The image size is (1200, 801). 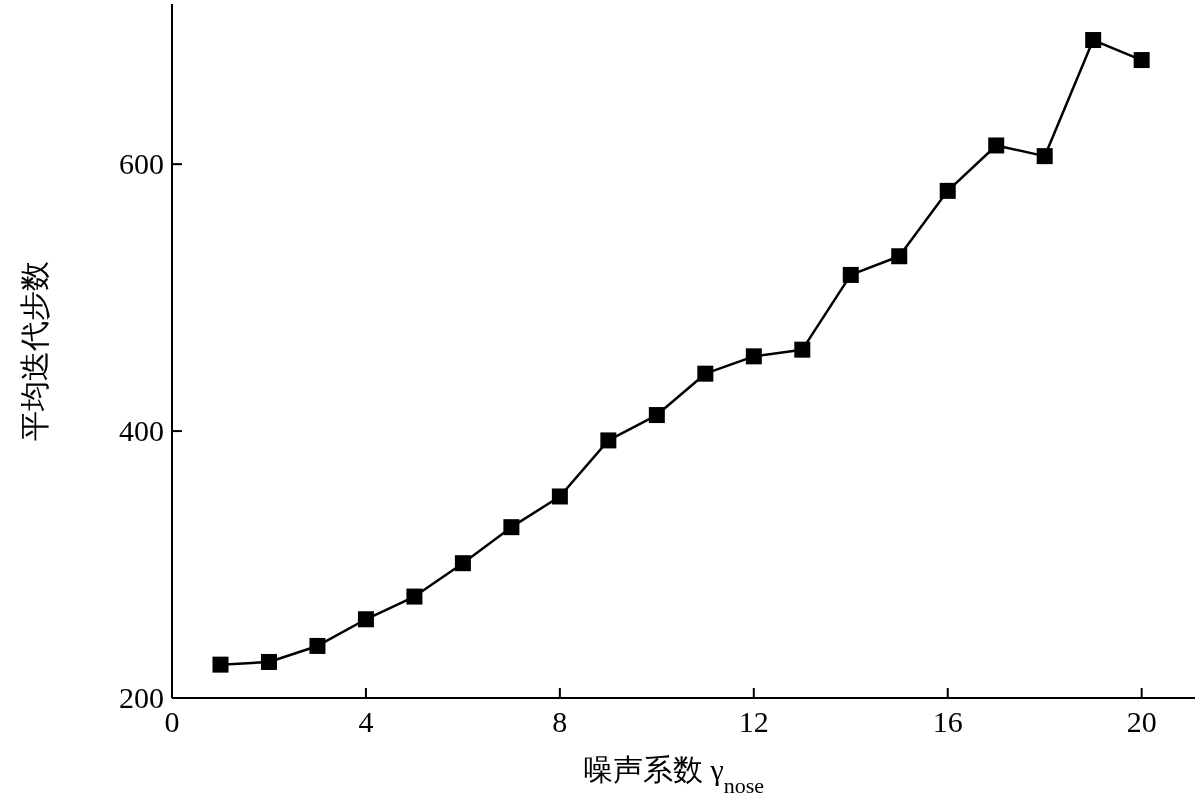 What do you see at coordinates (673, 775) in the screenshot?
I see `x-axis-title: 噪声系数 γ$_{nose}$` at bounding box center [673, 775].